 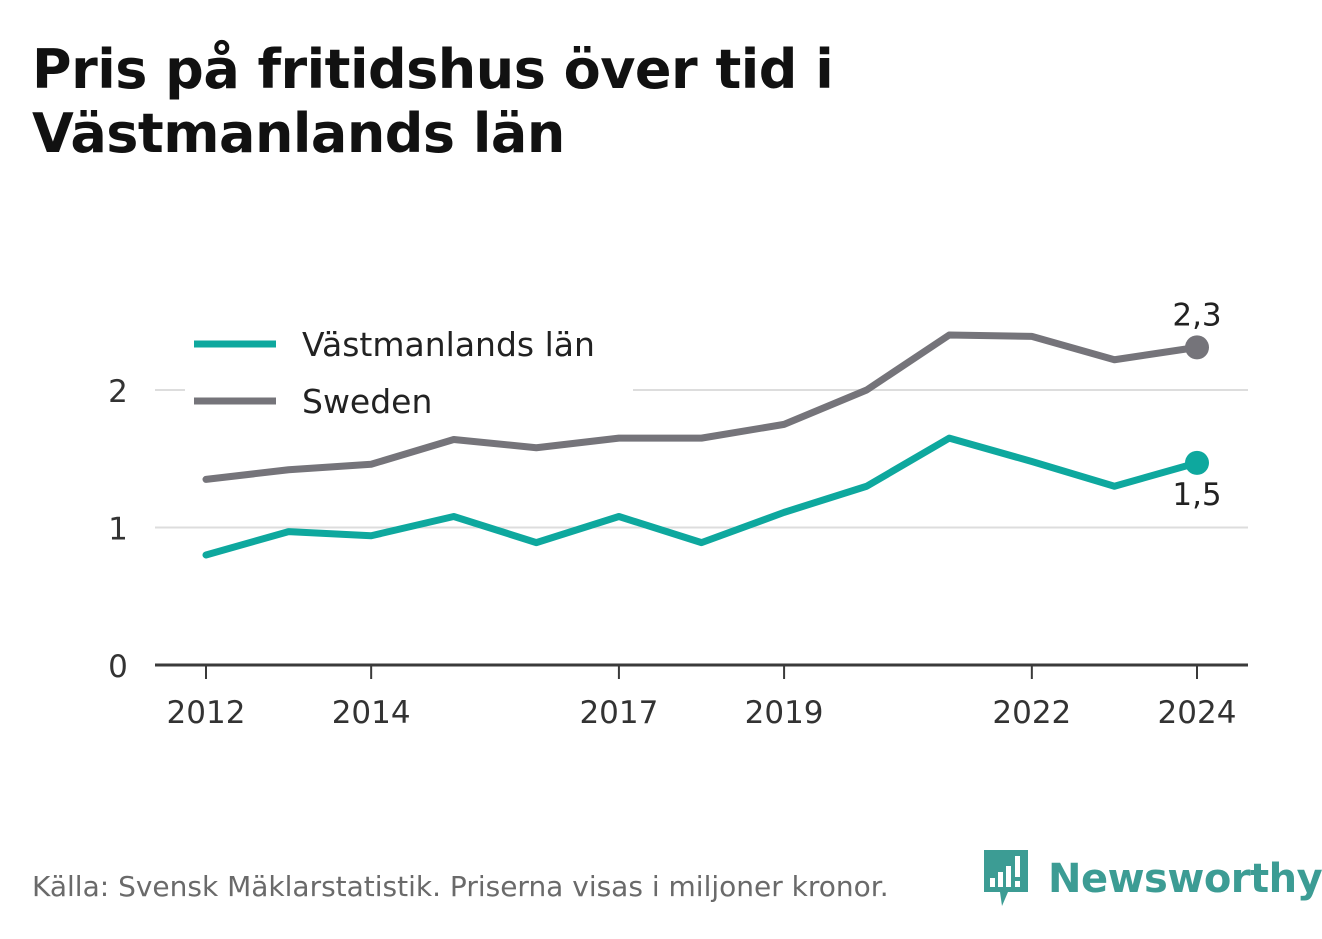 I want to click on y-tick-label-2: 2, so click(x=118, y=392).